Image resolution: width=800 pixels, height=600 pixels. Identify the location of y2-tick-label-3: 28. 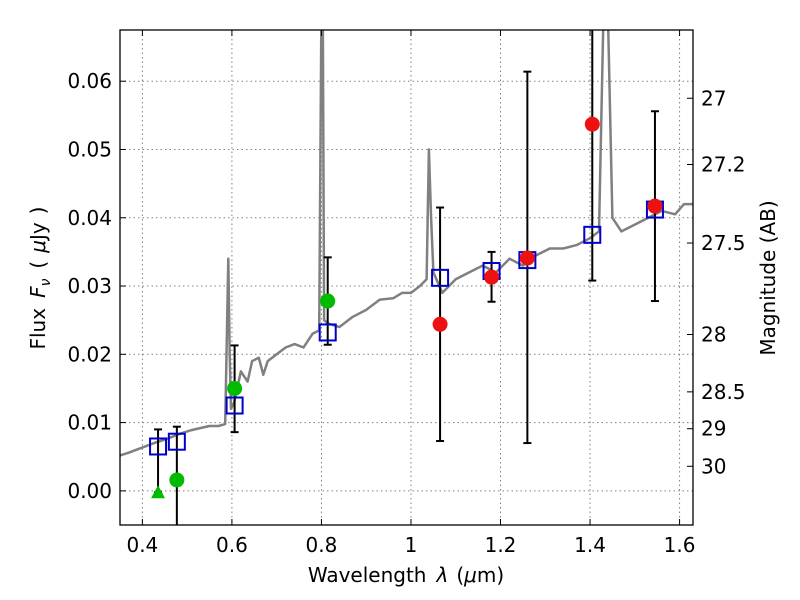
(713, 335).